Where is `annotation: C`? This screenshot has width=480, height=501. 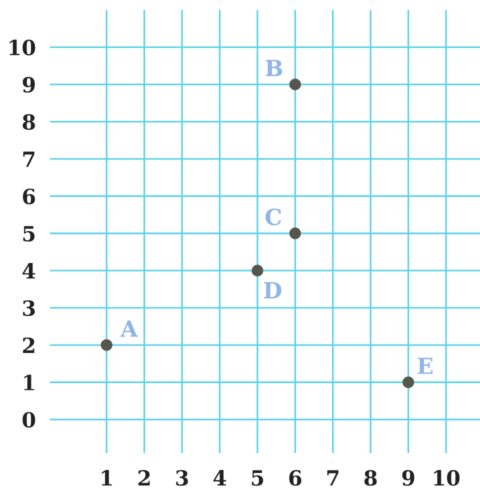 annotation: C is located at coordinates (274, 217).